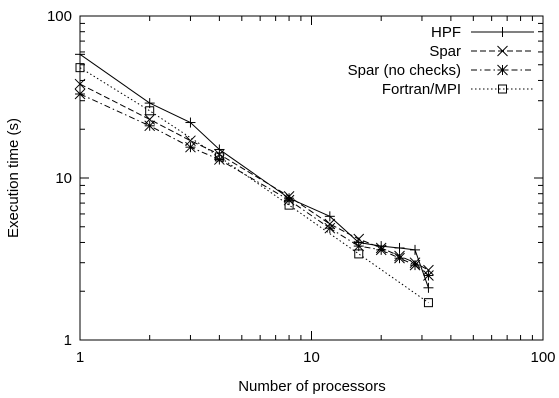  I want to click on legend-label: HPF, so click(446, 32).